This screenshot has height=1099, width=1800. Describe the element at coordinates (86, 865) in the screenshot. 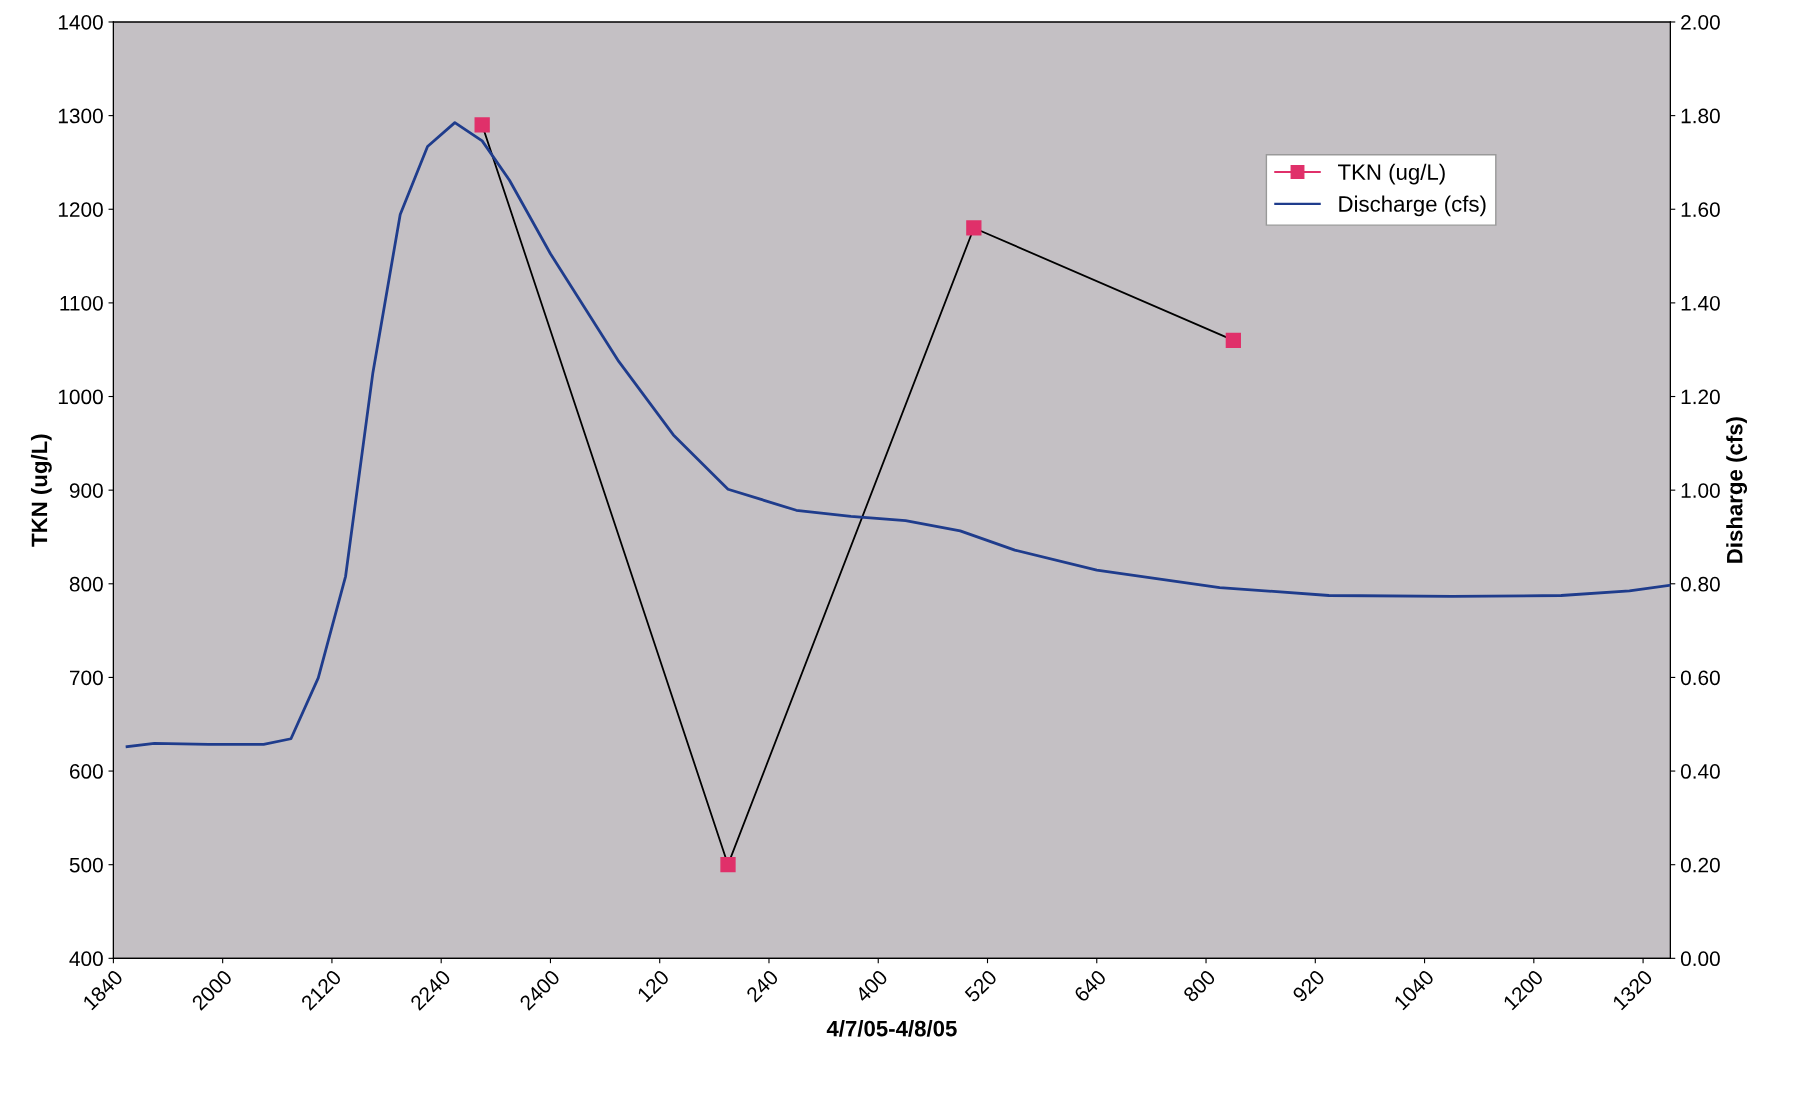

I see `y-tick-label: 500` at that location.